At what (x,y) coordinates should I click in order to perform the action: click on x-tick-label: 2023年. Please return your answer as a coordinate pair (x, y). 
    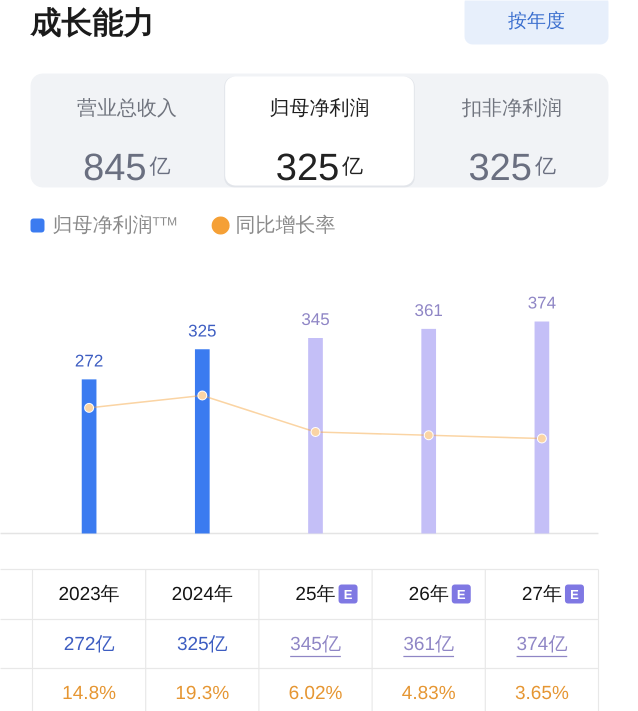
    Looking at the image, I should click on (89, 594).